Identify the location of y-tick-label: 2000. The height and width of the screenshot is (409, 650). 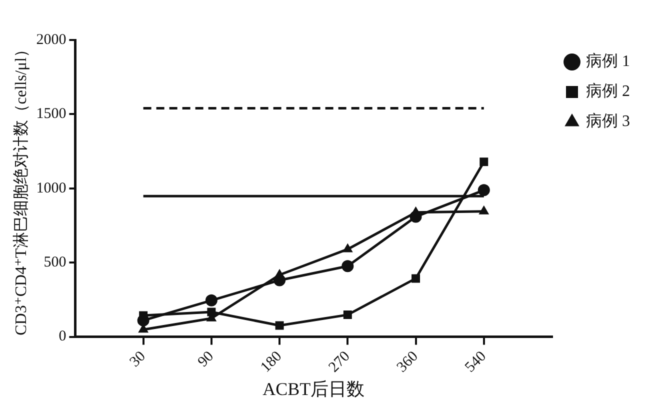
(51, 40).